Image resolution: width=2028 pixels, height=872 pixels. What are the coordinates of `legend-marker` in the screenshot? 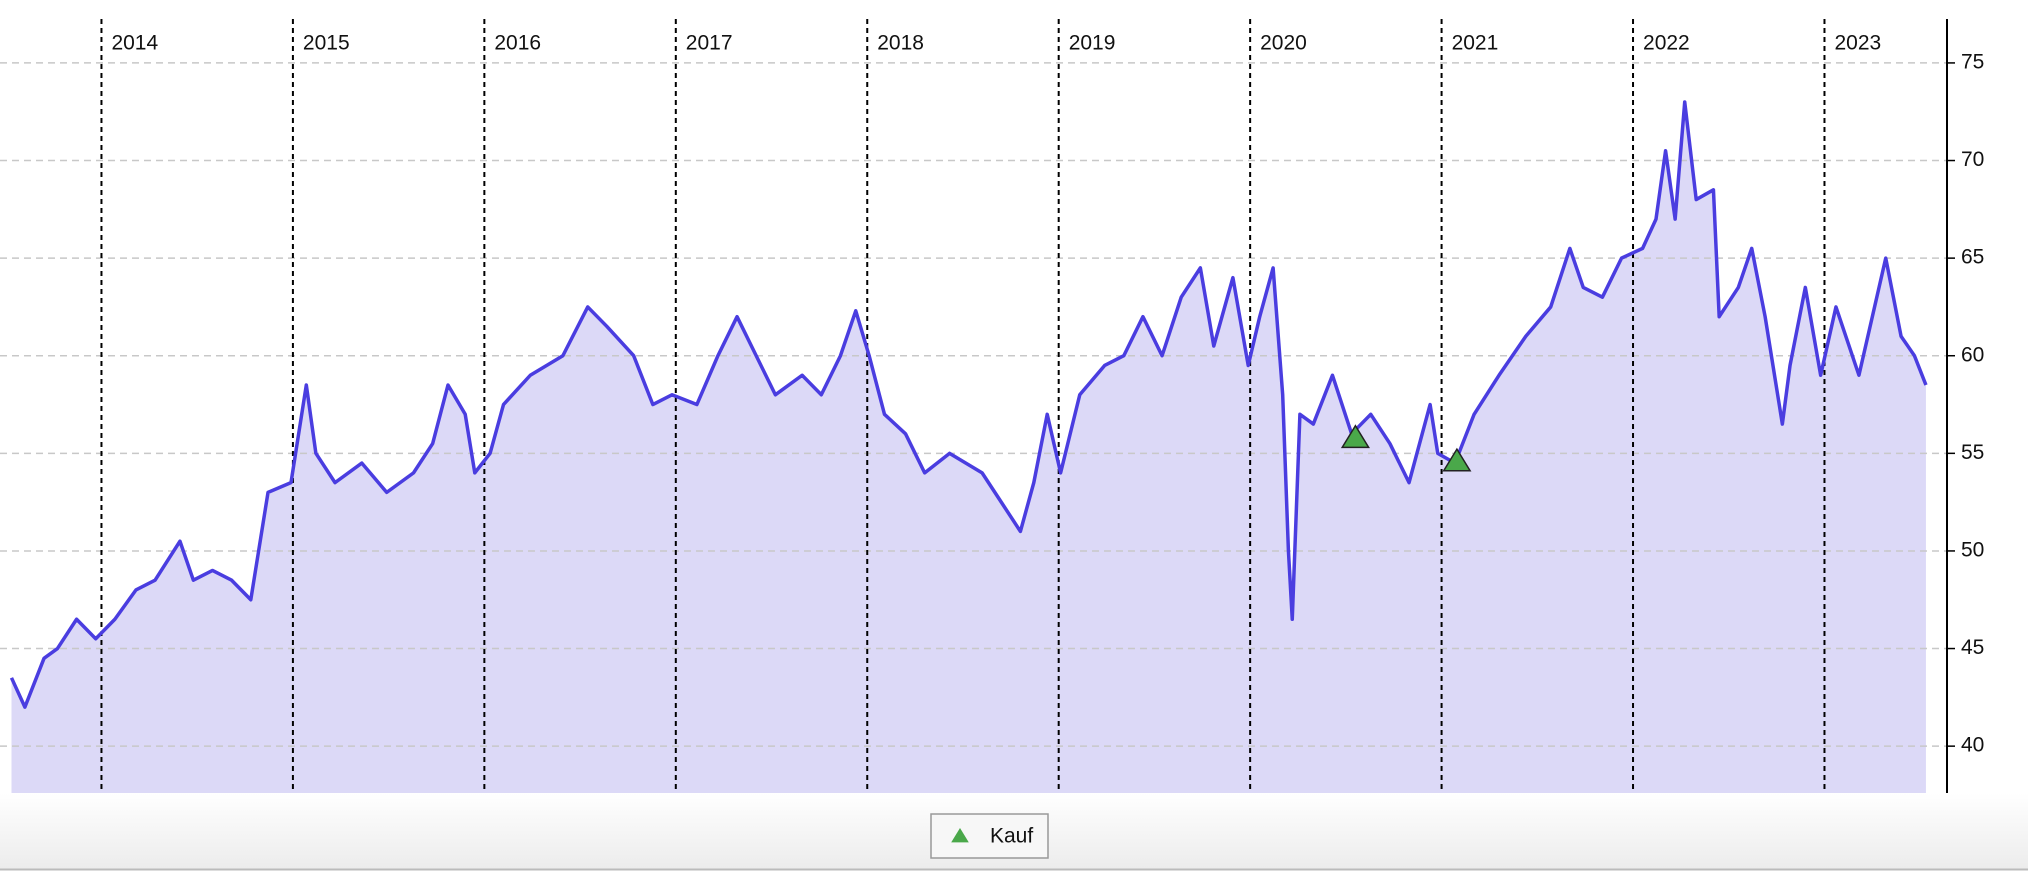 It's located at (960, 835).